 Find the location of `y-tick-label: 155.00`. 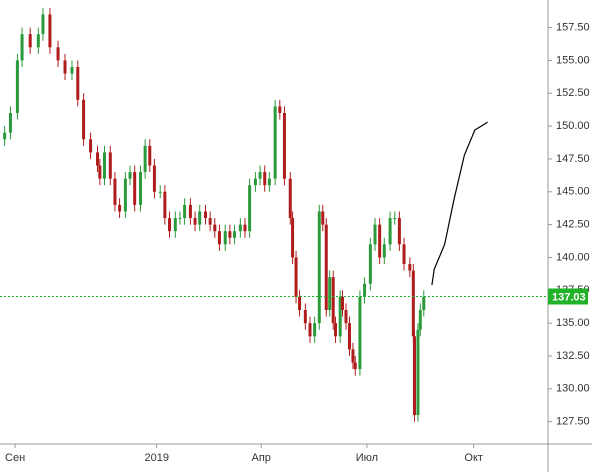

y-tick-label: 155.00 is located at coordinates (573, 60).